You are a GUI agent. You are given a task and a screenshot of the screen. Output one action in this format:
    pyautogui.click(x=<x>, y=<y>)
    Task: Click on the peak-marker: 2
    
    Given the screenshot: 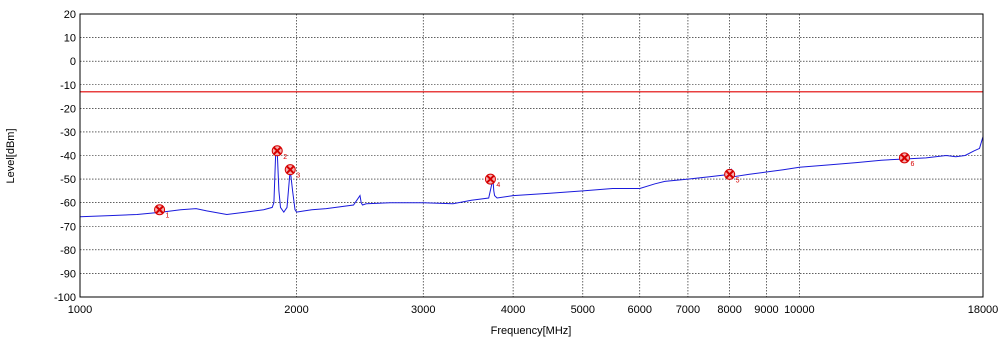 What is the action you would take?
    pyautogui.click(x=279, y=153)
    